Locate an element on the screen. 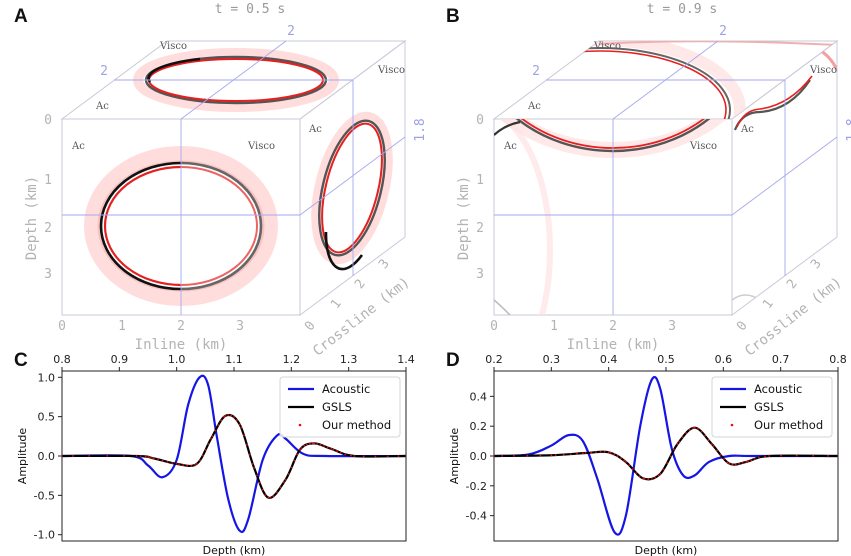 The height and width of the screenshot is (556, 851). cube-a-top-ac-label: Ac is located at coordinates (102, 106).